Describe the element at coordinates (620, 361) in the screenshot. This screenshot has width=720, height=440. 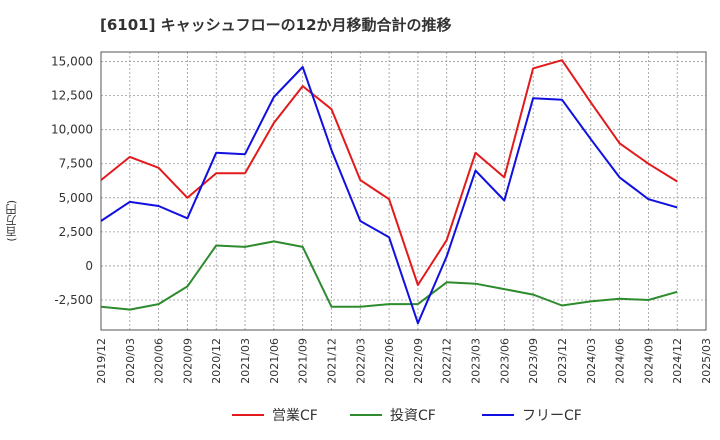
I see `x-tick-label: 2024/06` at that location.